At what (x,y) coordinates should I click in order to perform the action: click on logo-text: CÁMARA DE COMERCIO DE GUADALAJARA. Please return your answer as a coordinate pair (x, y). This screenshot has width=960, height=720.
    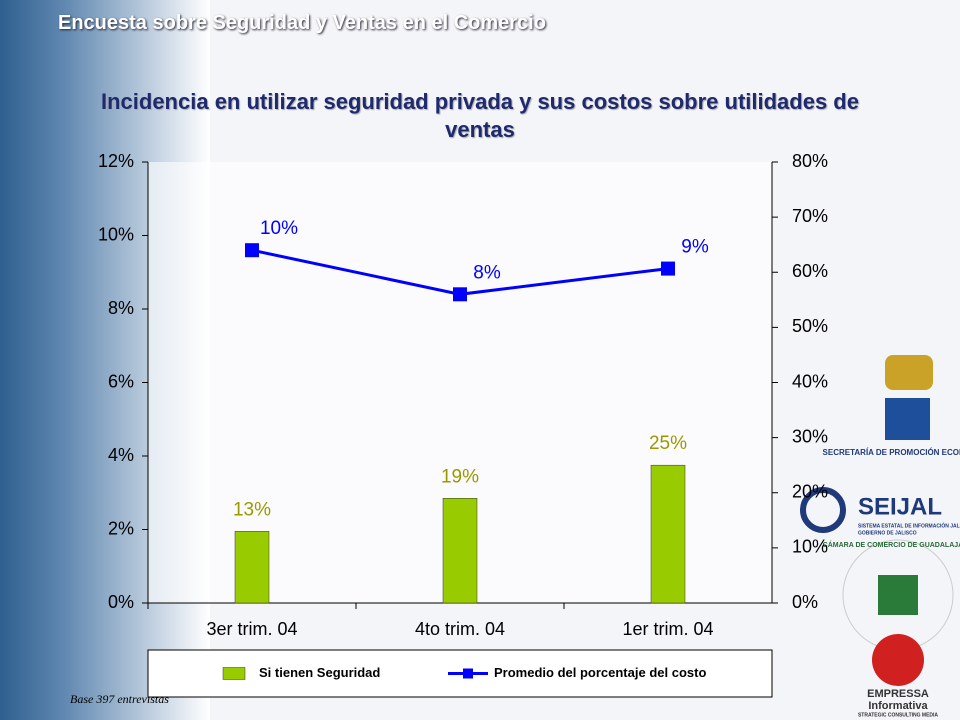
    Looking at the image, I should click on (891, 544).